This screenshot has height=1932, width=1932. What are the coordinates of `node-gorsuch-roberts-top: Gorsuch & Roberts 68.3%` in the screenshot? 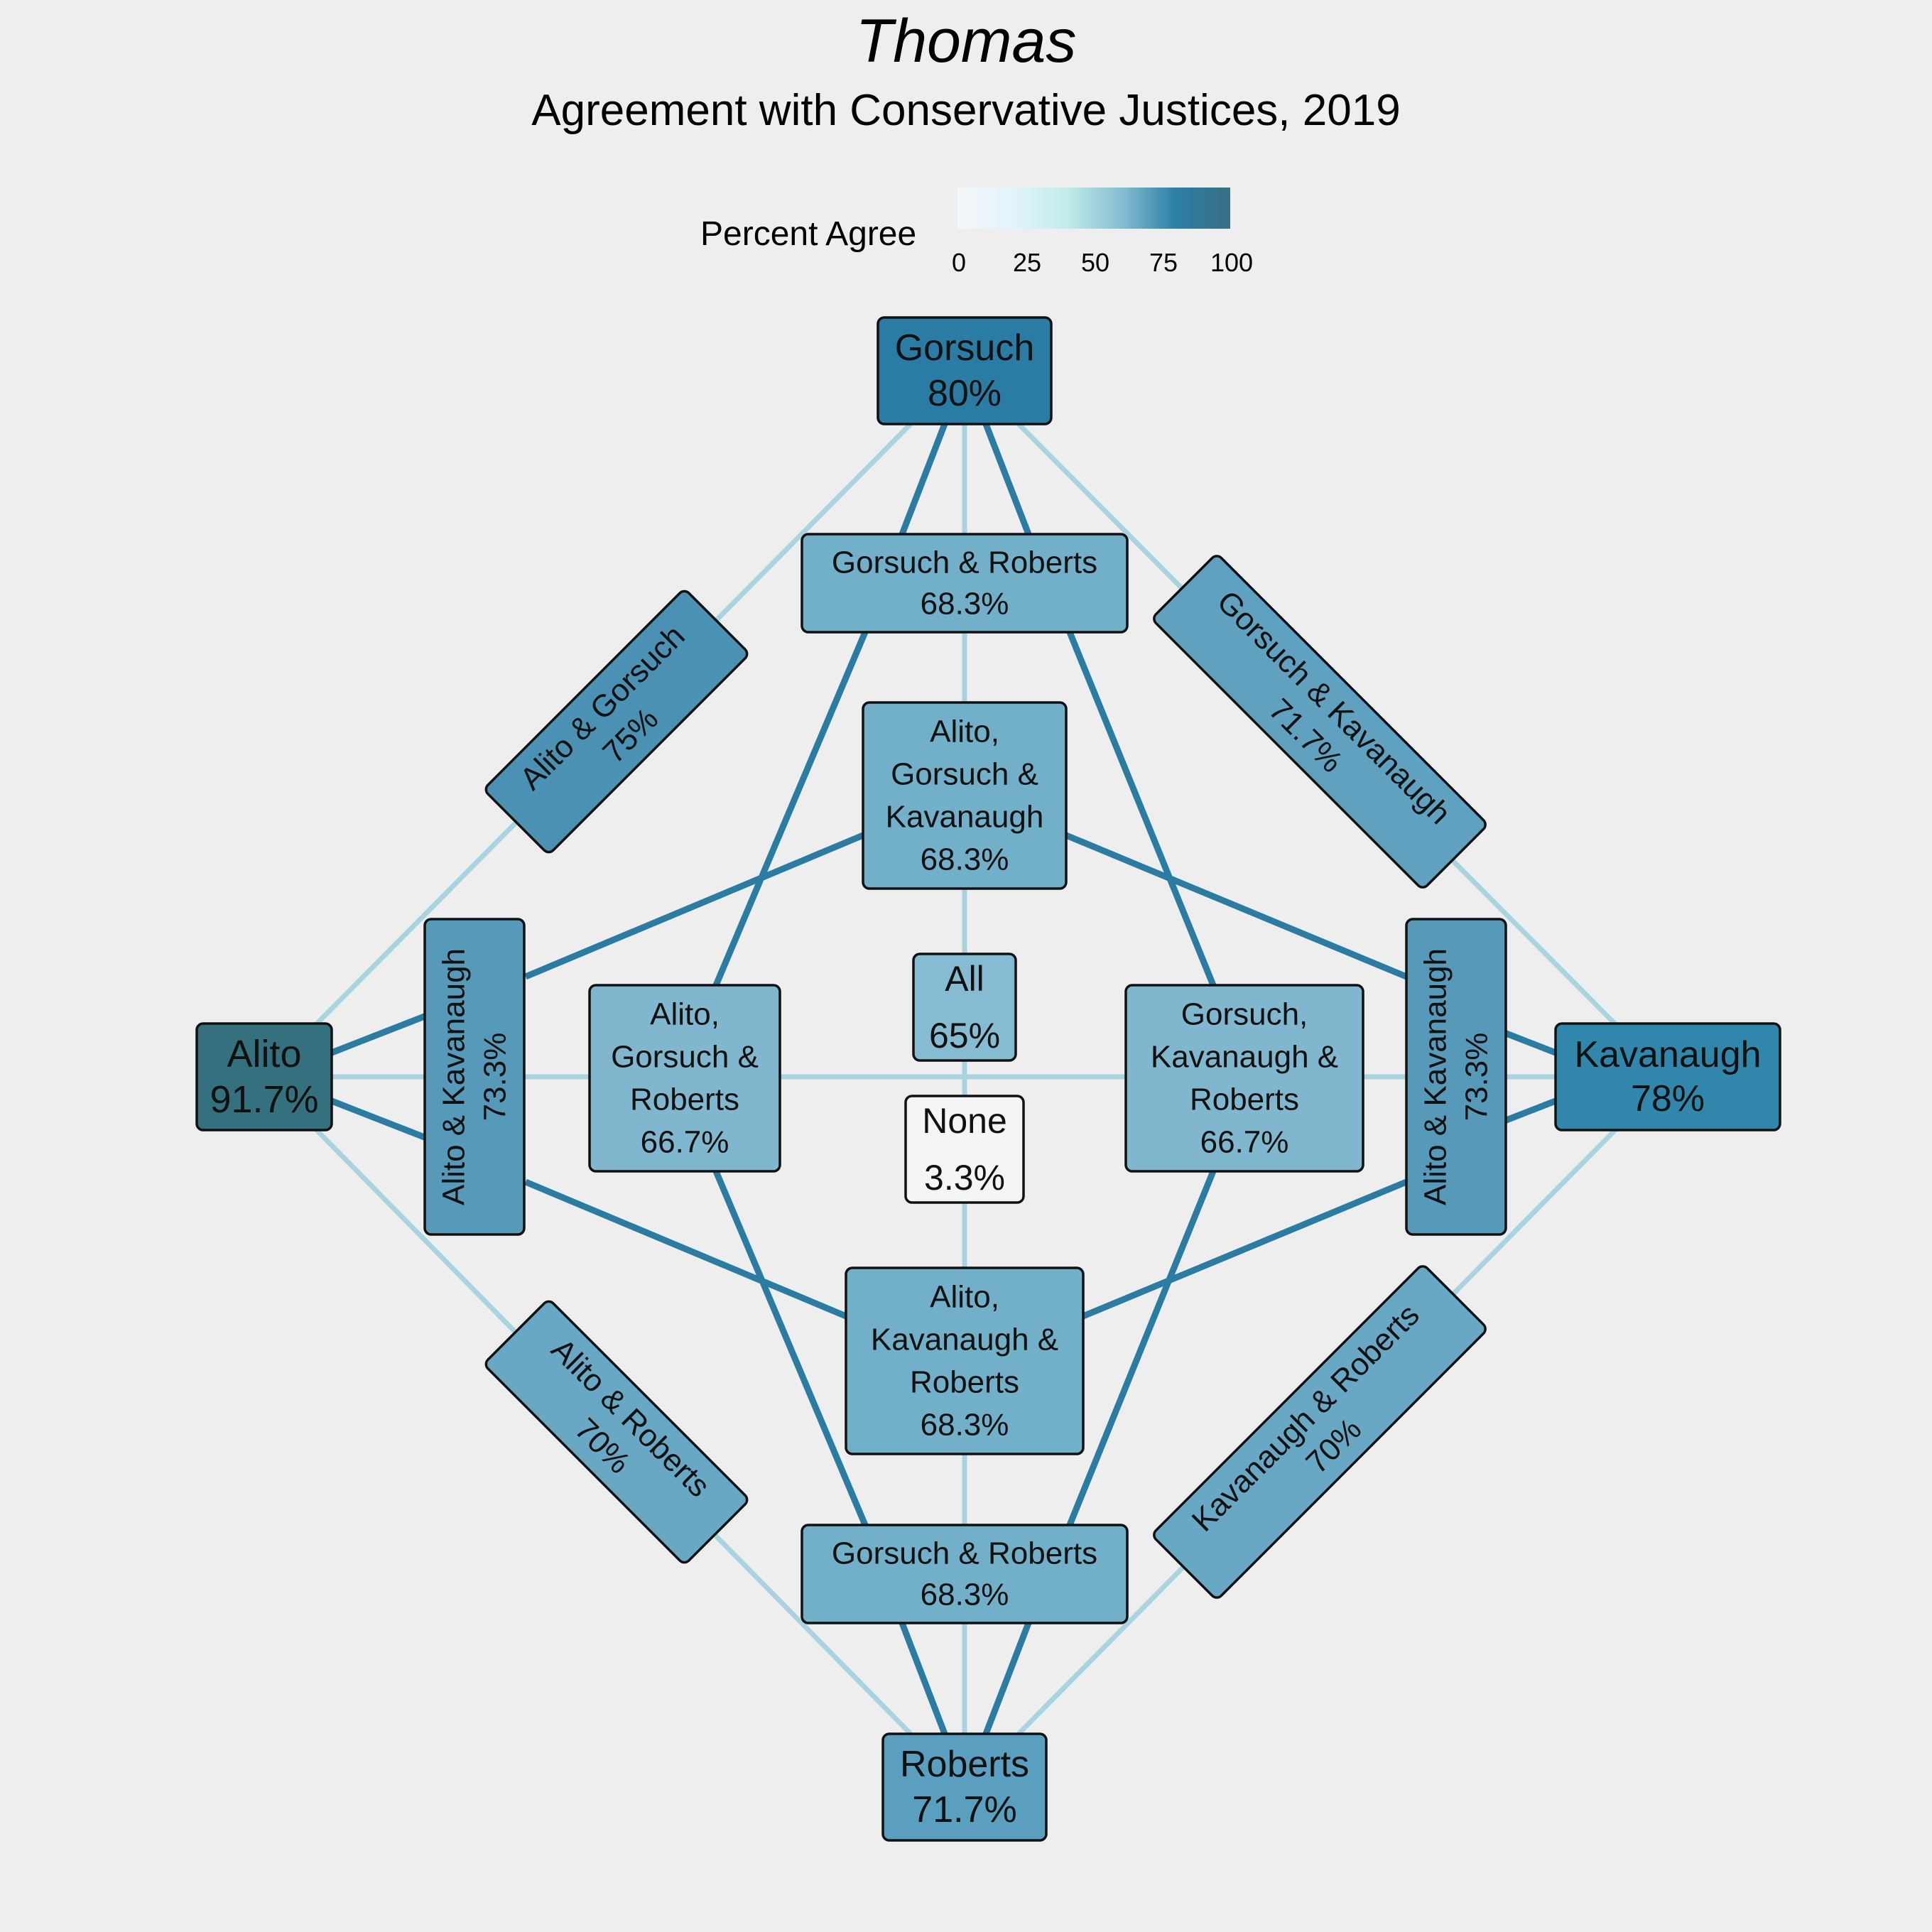 It's located at (965, 584).